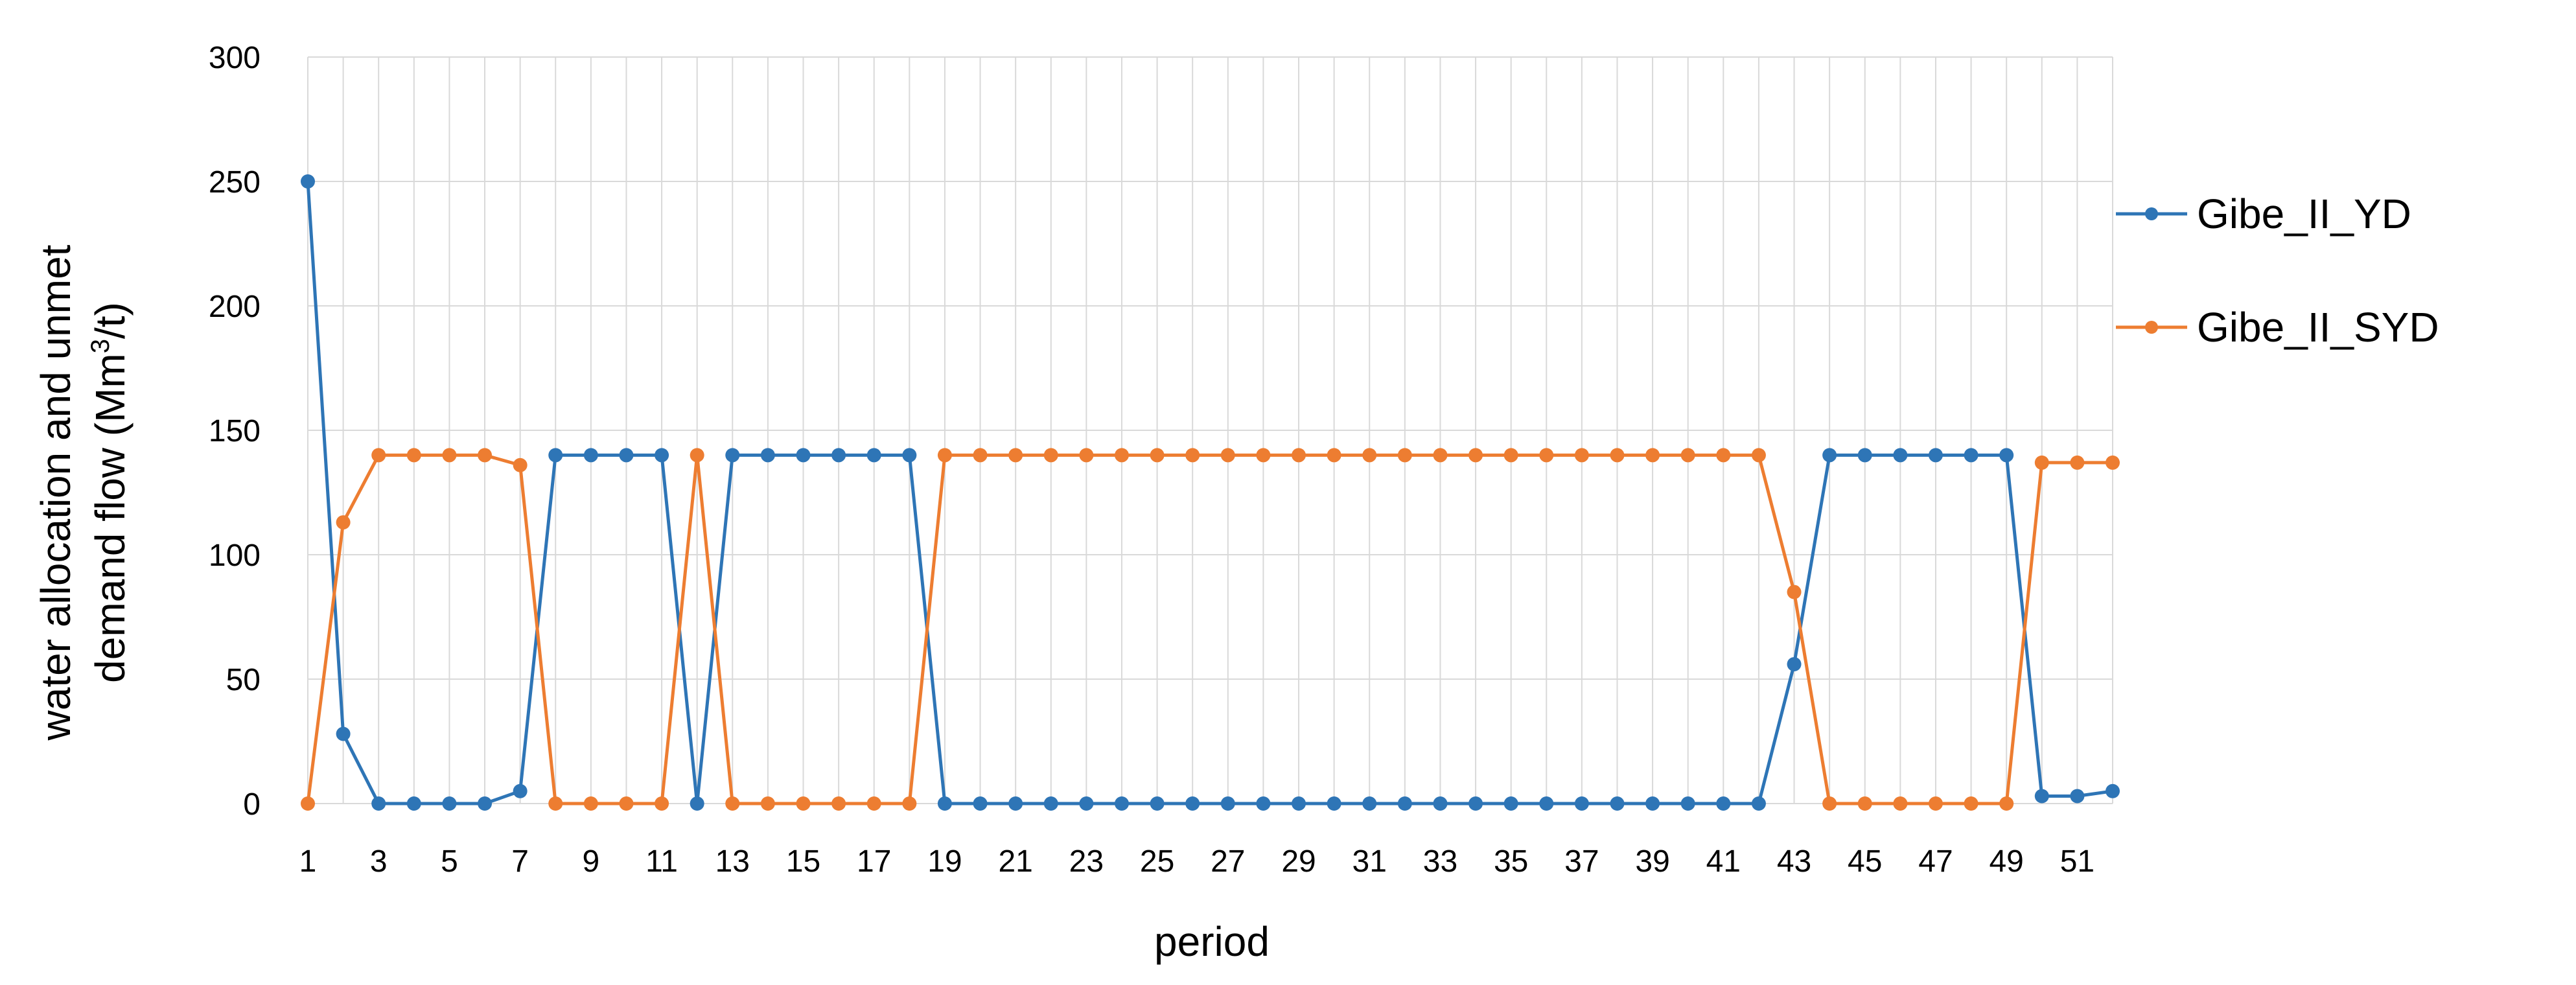 The image size is (2576, 985). What do you see at coordinates (235, 58) in the screenshot?
I see `y-tick-label: 300` at bounding box center [235, 58].